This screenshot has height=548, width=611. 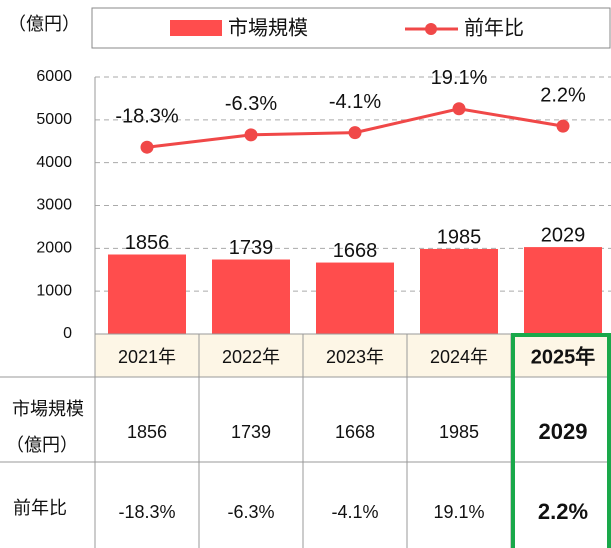 What do you see at coordinates (196, 28) in the screenshot?
I see `legend-swatch` at bounding box center [196, 28].